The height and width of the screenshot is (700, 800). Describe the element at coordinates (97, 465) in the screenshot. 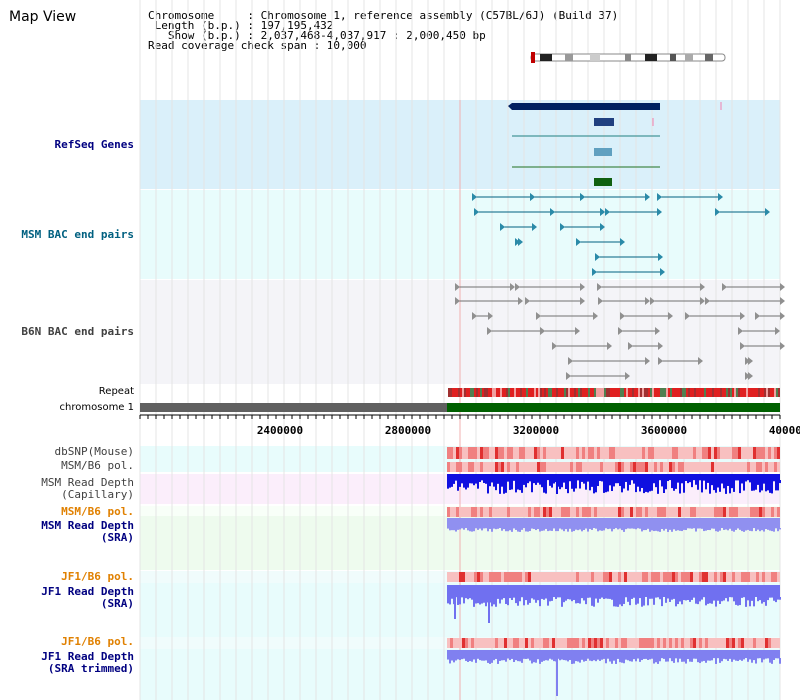

I see `track-label-msm-pol: MSM/B6 pol.` at that location.